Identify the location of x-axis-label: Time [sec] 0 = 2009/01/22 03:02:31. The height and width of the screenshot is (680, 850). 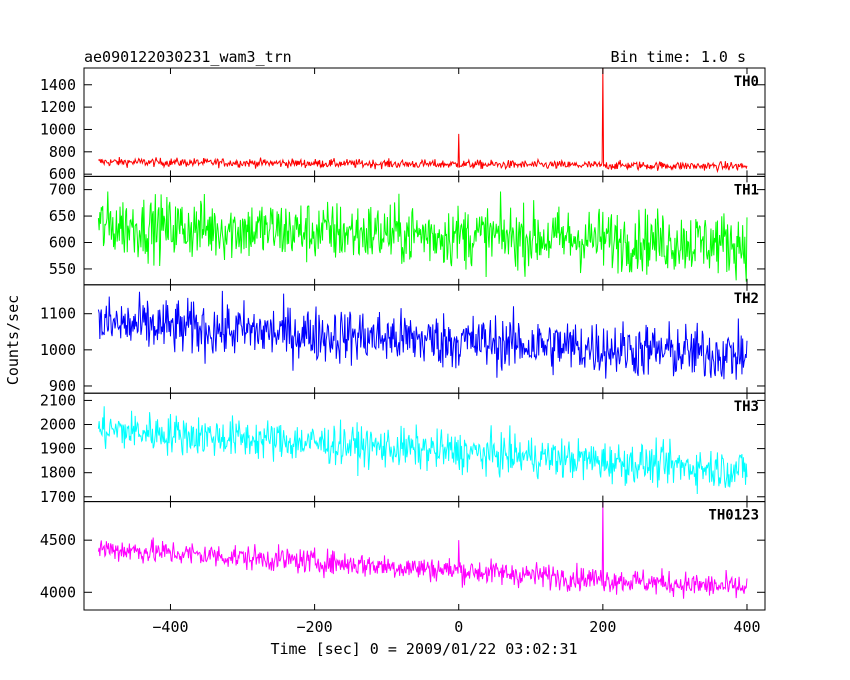
(423, 649).